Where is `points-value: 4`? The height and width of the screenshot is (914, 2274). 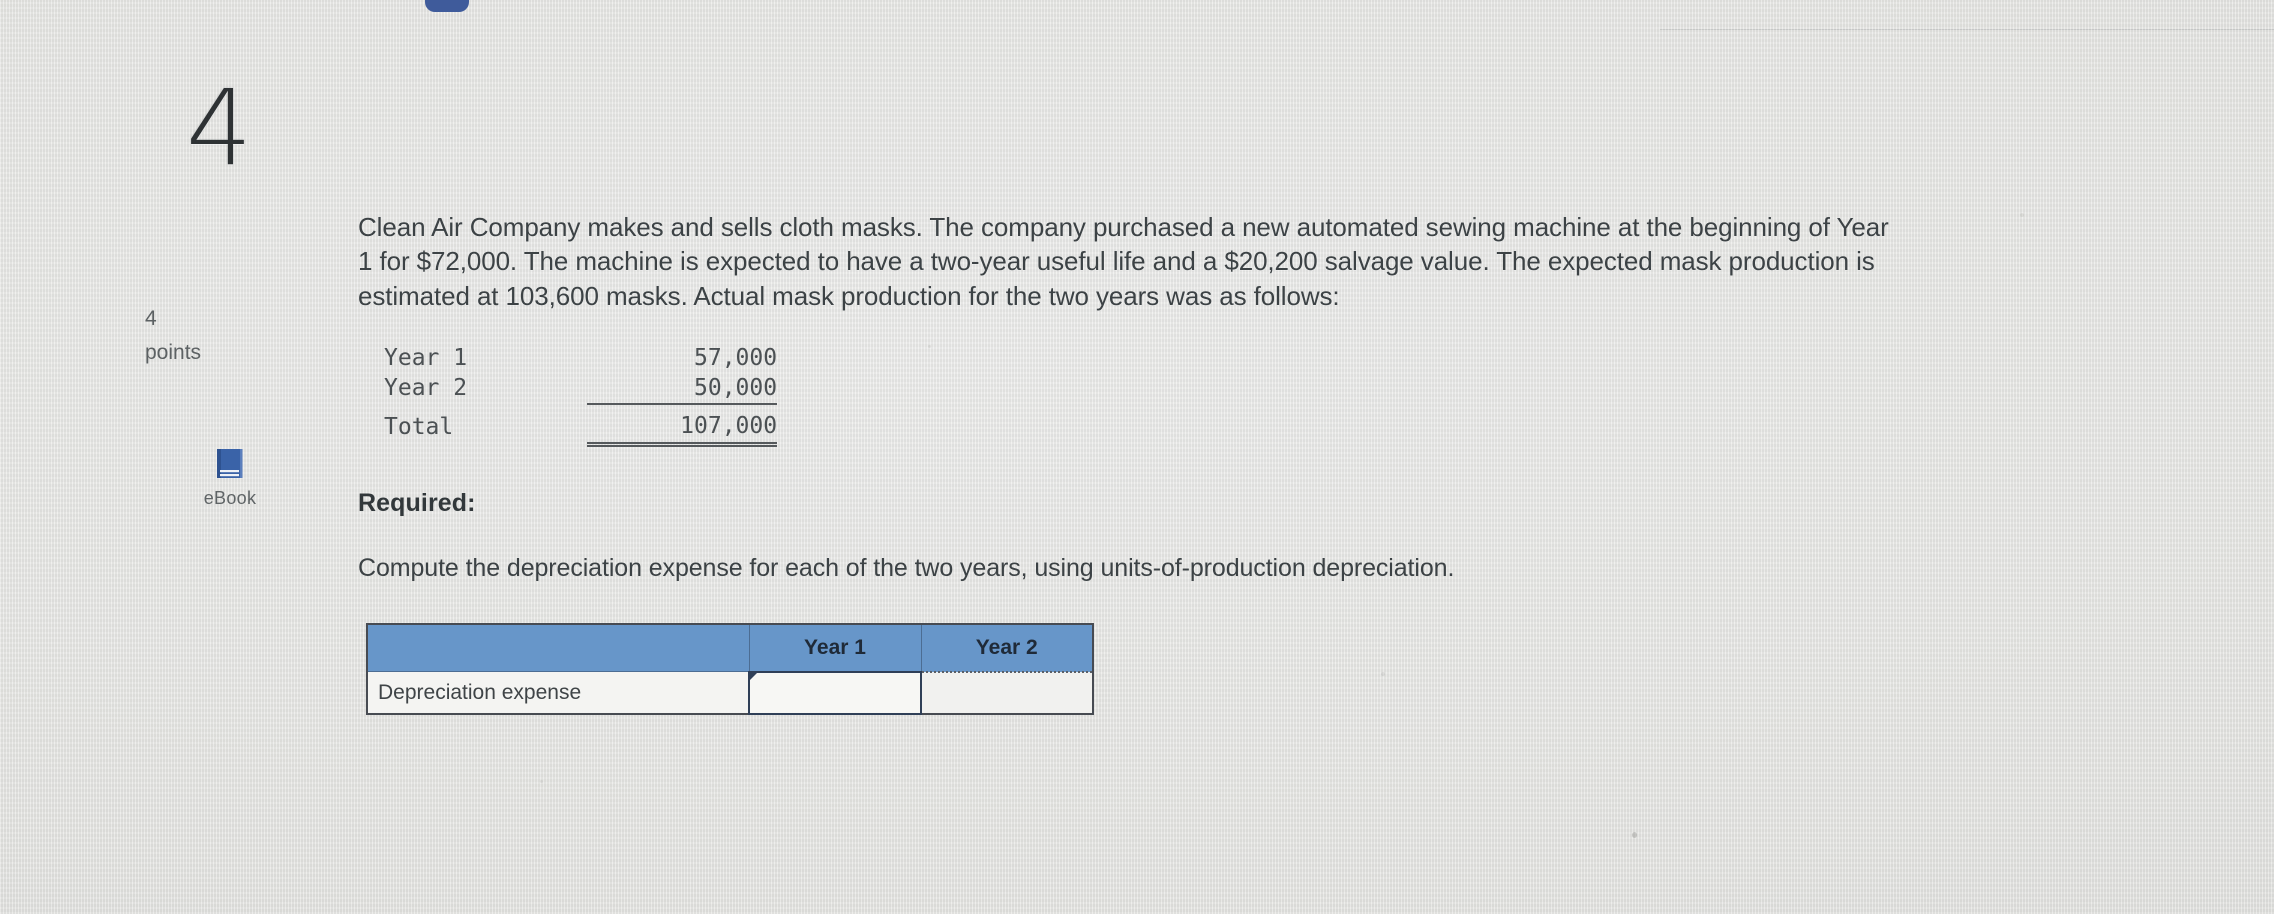 points-value: 4 is located at coordinates (151, 318).